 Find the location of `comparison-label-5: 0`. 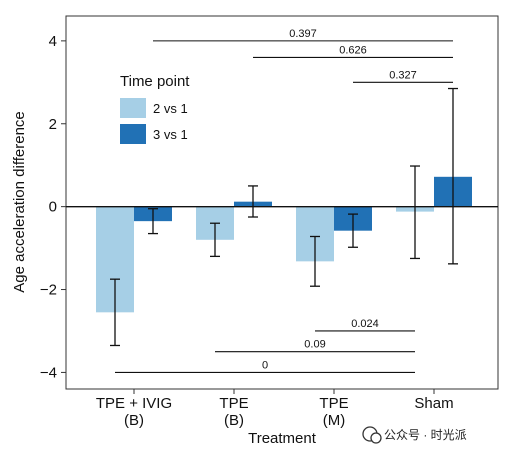

comparison-label-5: 0 is located at coordinates (265, 365).